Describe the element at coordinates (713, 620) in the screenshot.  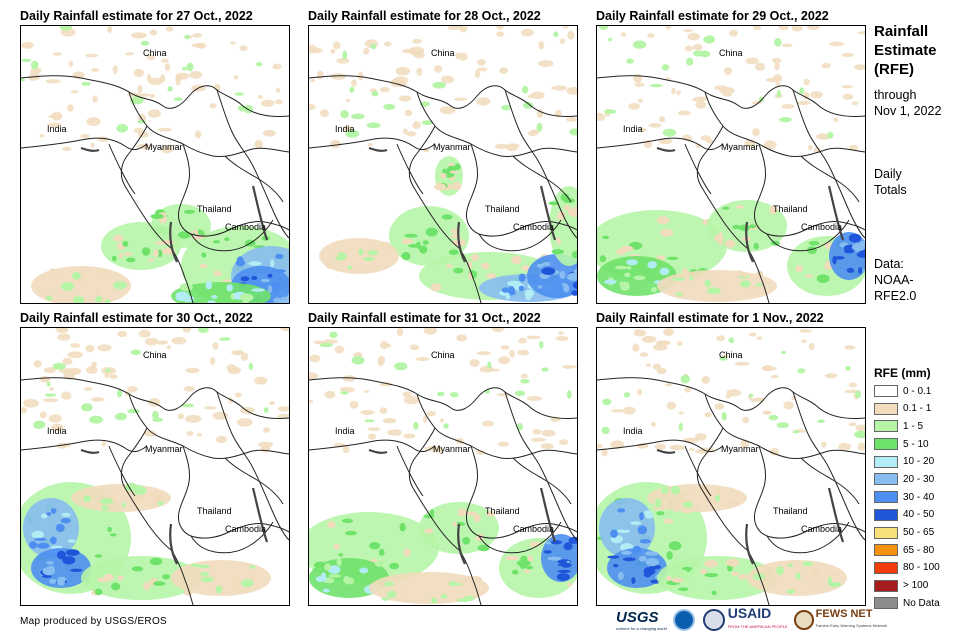
I see `usaid-seal-icon` at that location.